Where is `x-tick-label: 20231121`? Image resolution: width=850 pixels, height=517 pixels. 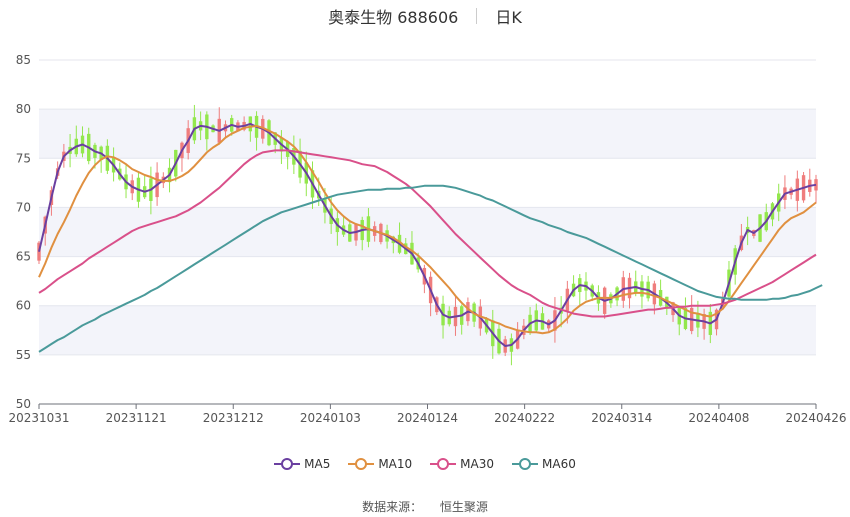 x-tick-label: 20231121 is located at coordinates (136, 418).